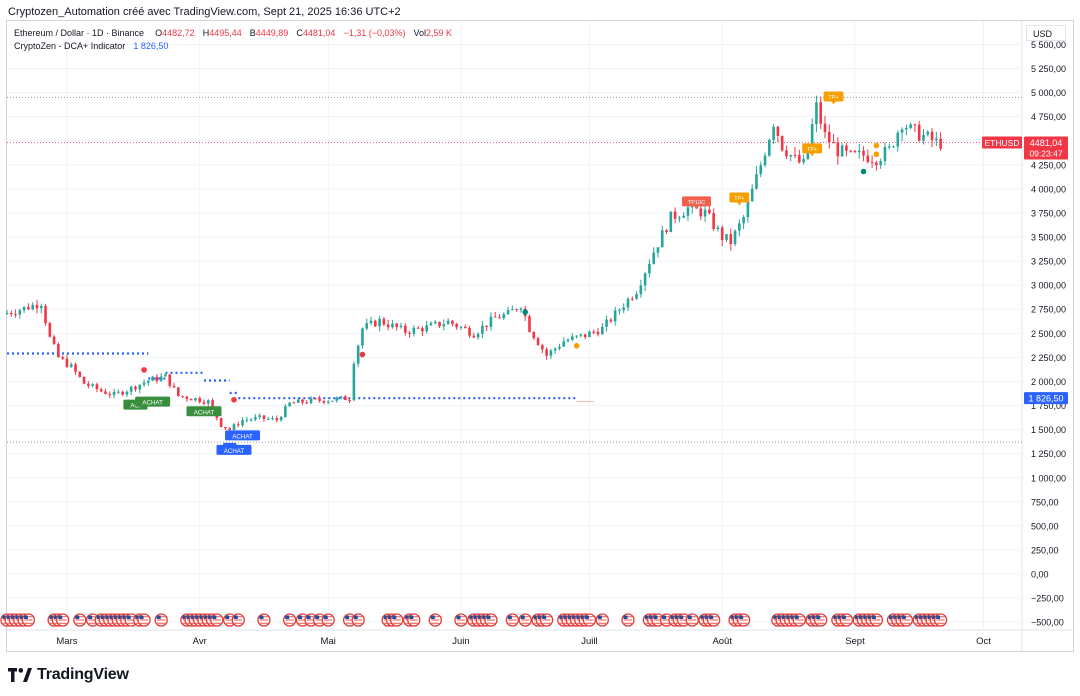 This screenshot has width=1080, height=696. Describe the element at coordinates (1045, 526) in the screenshot. I see `price-tick-label: 500,00` at that location.